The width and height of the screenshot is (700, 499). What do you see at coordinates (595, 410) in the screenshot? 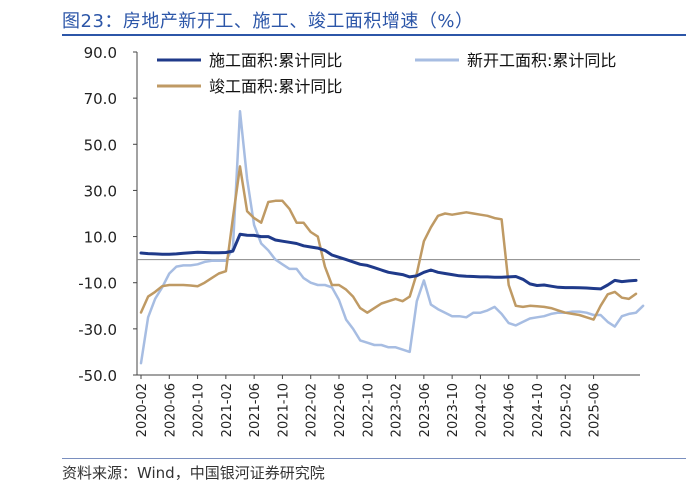
I see `x-tick-label: 2025-06` at bounding box center [595, 410].